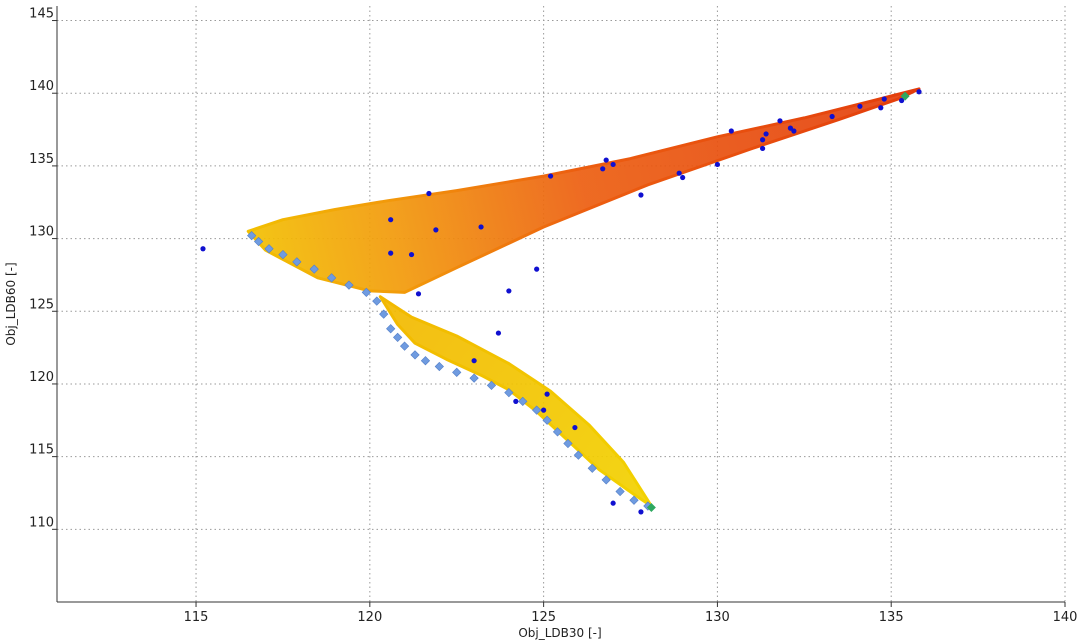 This screenshot has height=642, width=1080. Describe the element at coordinates (1065, 617) in the screenshot. I see `x-tick-label: 140` at that location.